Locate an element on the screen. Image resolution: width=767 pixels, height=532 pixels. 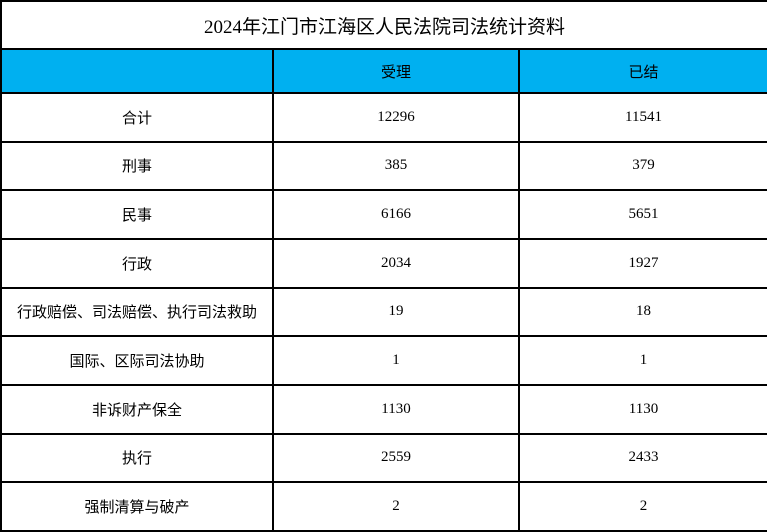
table-row: 非诉财产保全 1130 1130 is located at coordinates (383, 409).